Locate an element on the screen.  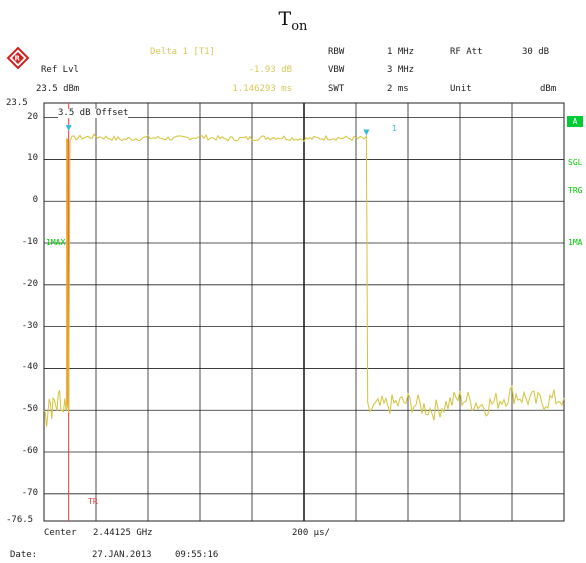
center-label: Center is located at coordinates (60, 533).